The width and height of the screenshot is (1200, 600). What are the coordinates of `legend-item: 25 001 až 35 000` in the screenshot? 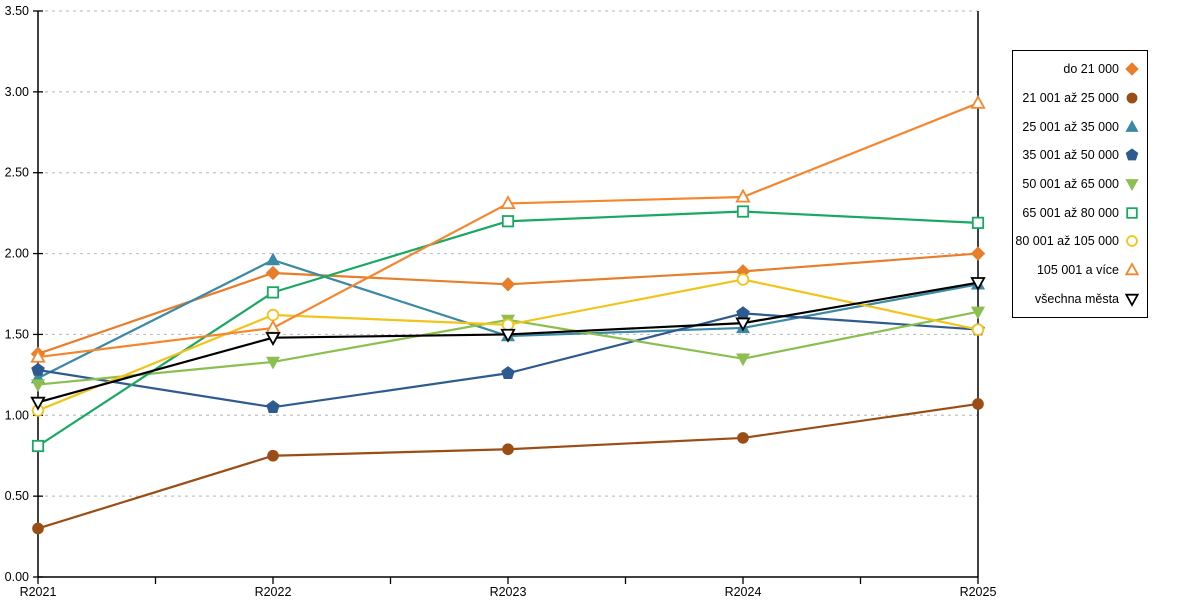 It's located at (1080, 127).